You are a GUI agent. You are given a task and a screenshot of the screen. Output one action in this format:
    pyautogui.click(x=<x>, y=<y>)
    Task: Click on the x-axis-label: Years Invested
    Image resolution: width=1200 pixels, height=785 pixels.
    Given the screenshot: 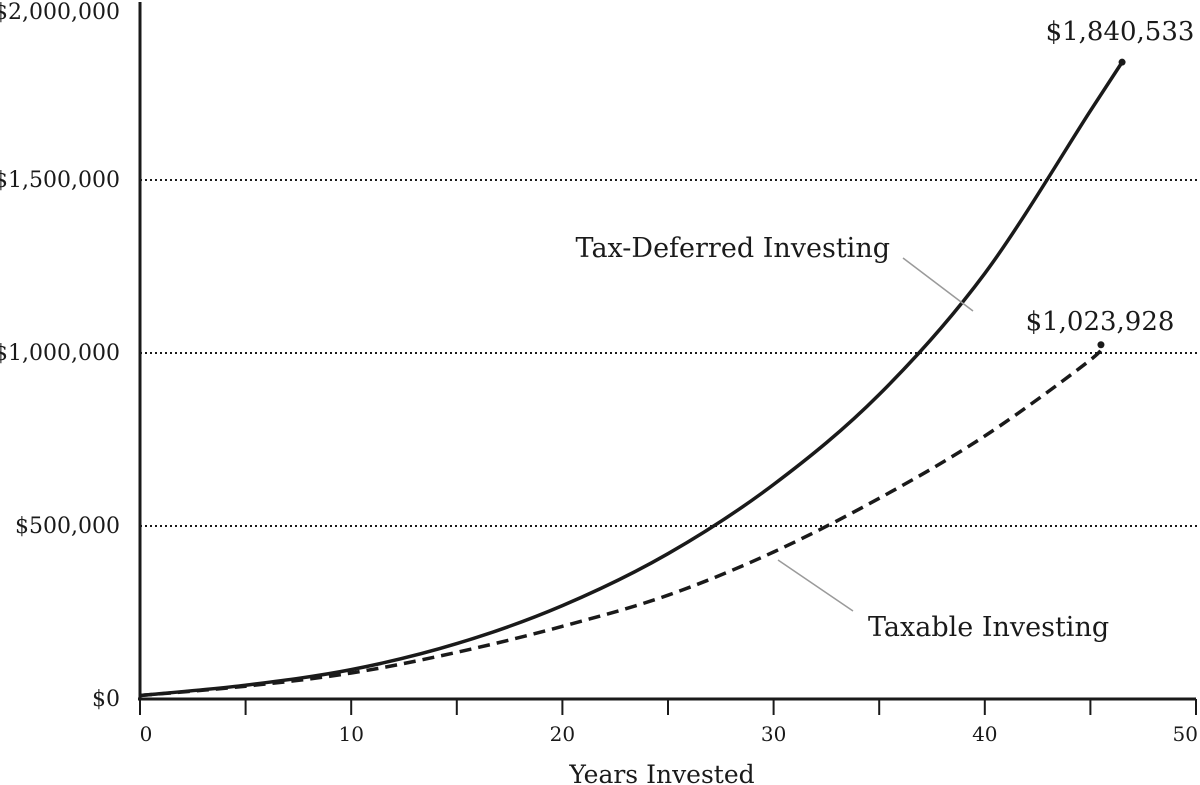 What is the action you would take?
    pyautogui.click(x=661, y=772)
    